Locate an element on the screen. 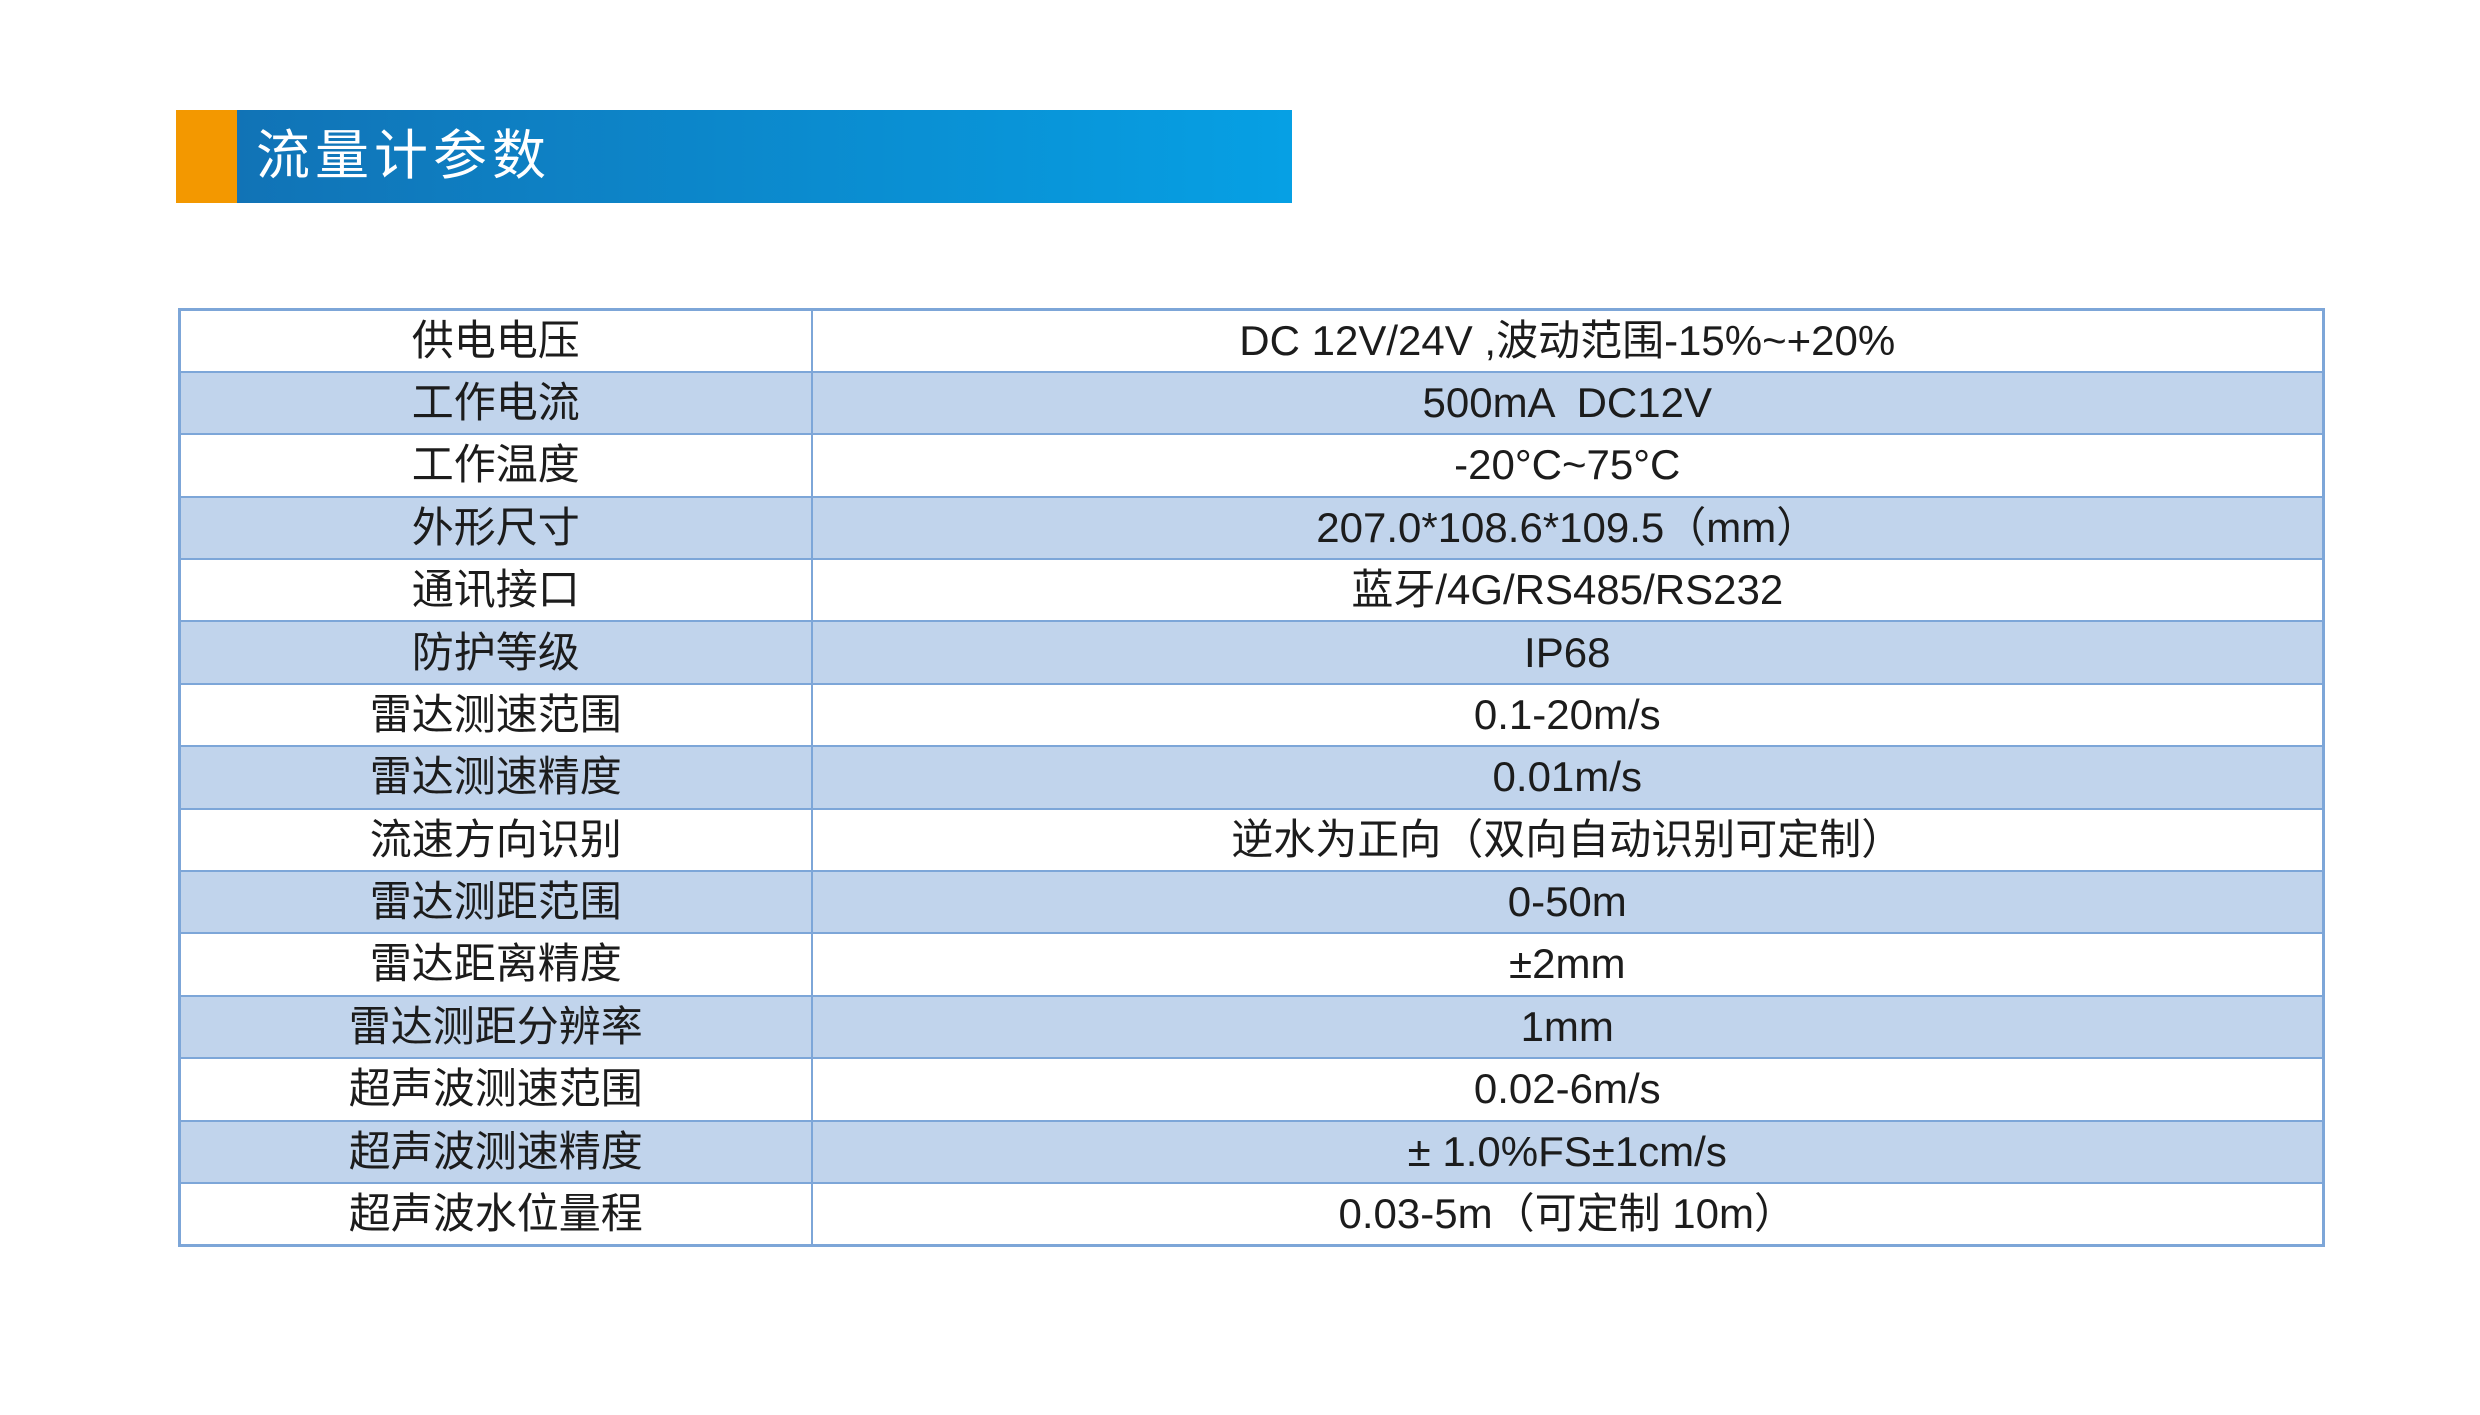 This screenshot has height=1415, width=2480. param-name-cell: 超声波测速范围 is located at coordinates (495, 1089).